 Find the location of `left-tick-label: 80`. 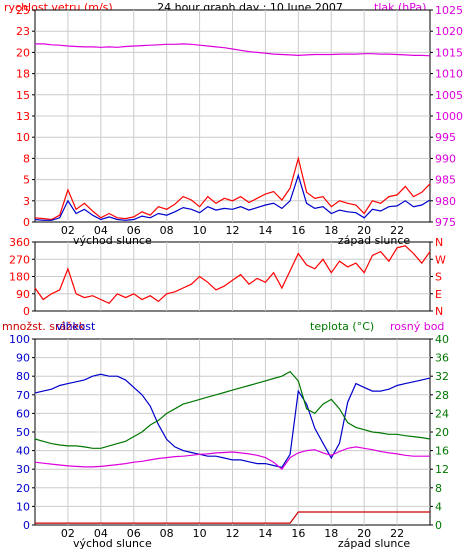

left-tick-label: 80 is located at coordinates (23, 376).